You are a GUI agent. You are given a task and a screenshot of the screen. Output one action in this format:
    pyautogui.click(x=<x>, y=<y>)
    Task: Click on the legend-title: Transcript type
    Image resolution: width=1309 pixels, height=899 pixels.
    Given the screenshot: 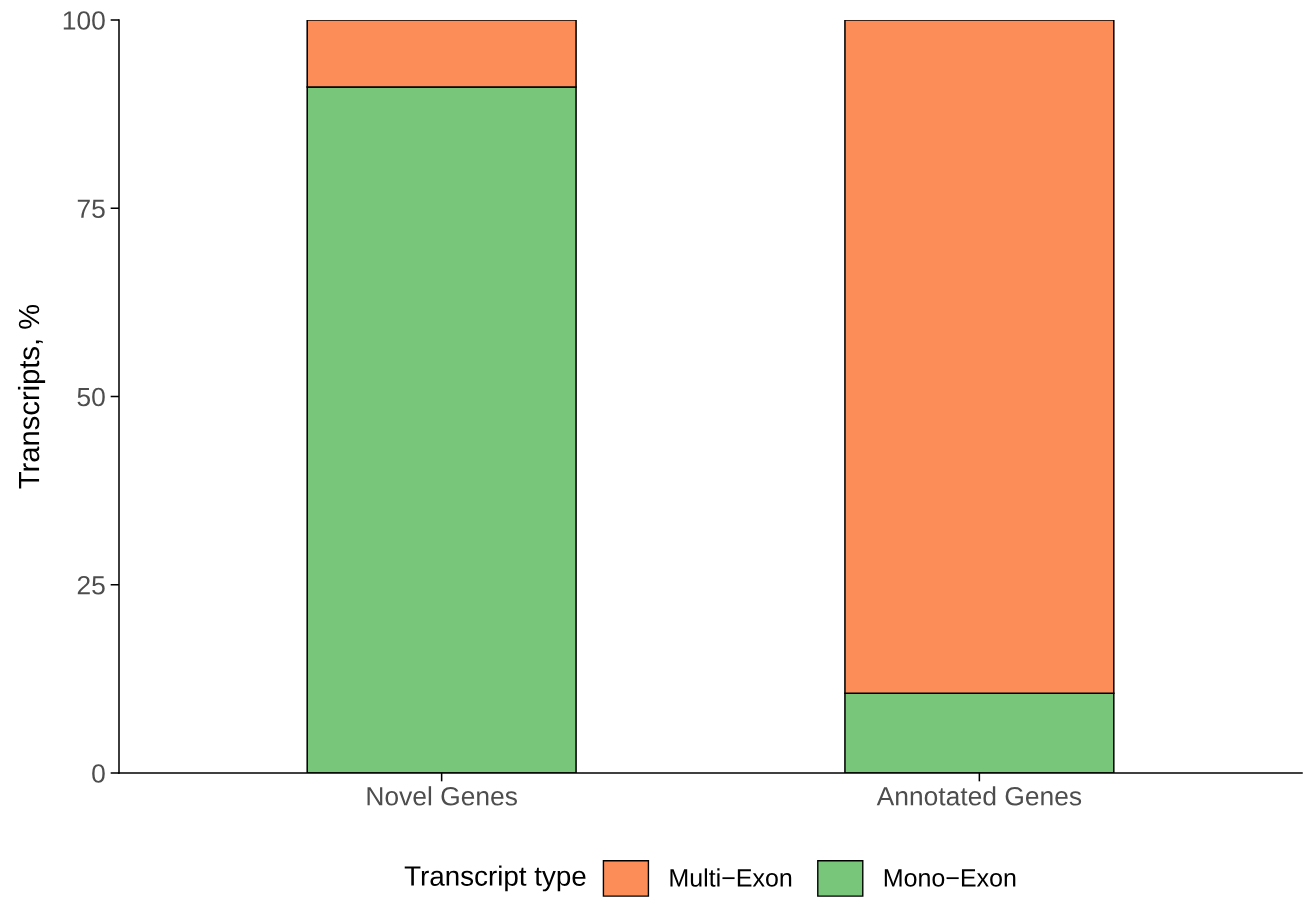 What is the action you would take?
    pyautogui.click(x=495, y=878)
    